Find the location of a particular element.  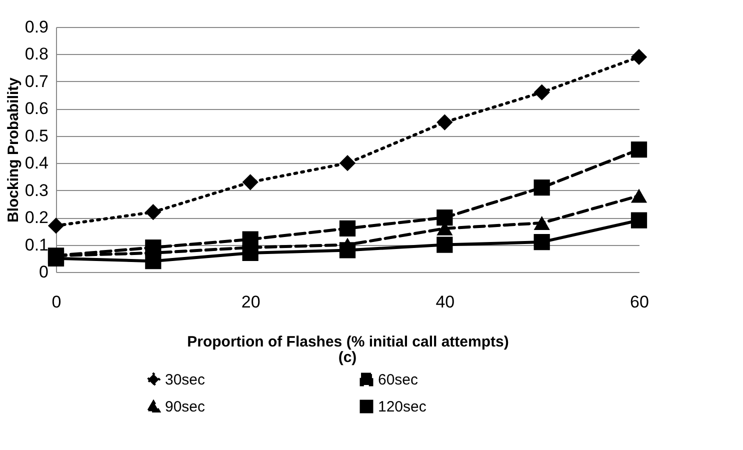

y-tick-label: 0 is located at coordinates (43, 272).